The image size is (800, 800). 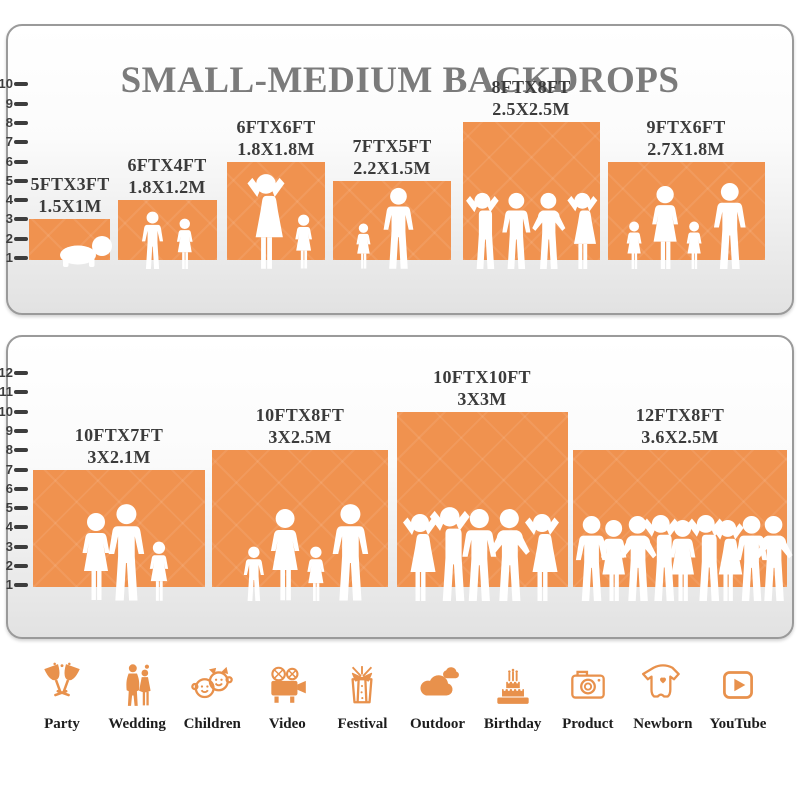 What do you see at coordinates (686, 225) in the screenshot?
I see `figures-family-of-four` at bounding box center [686, 225].